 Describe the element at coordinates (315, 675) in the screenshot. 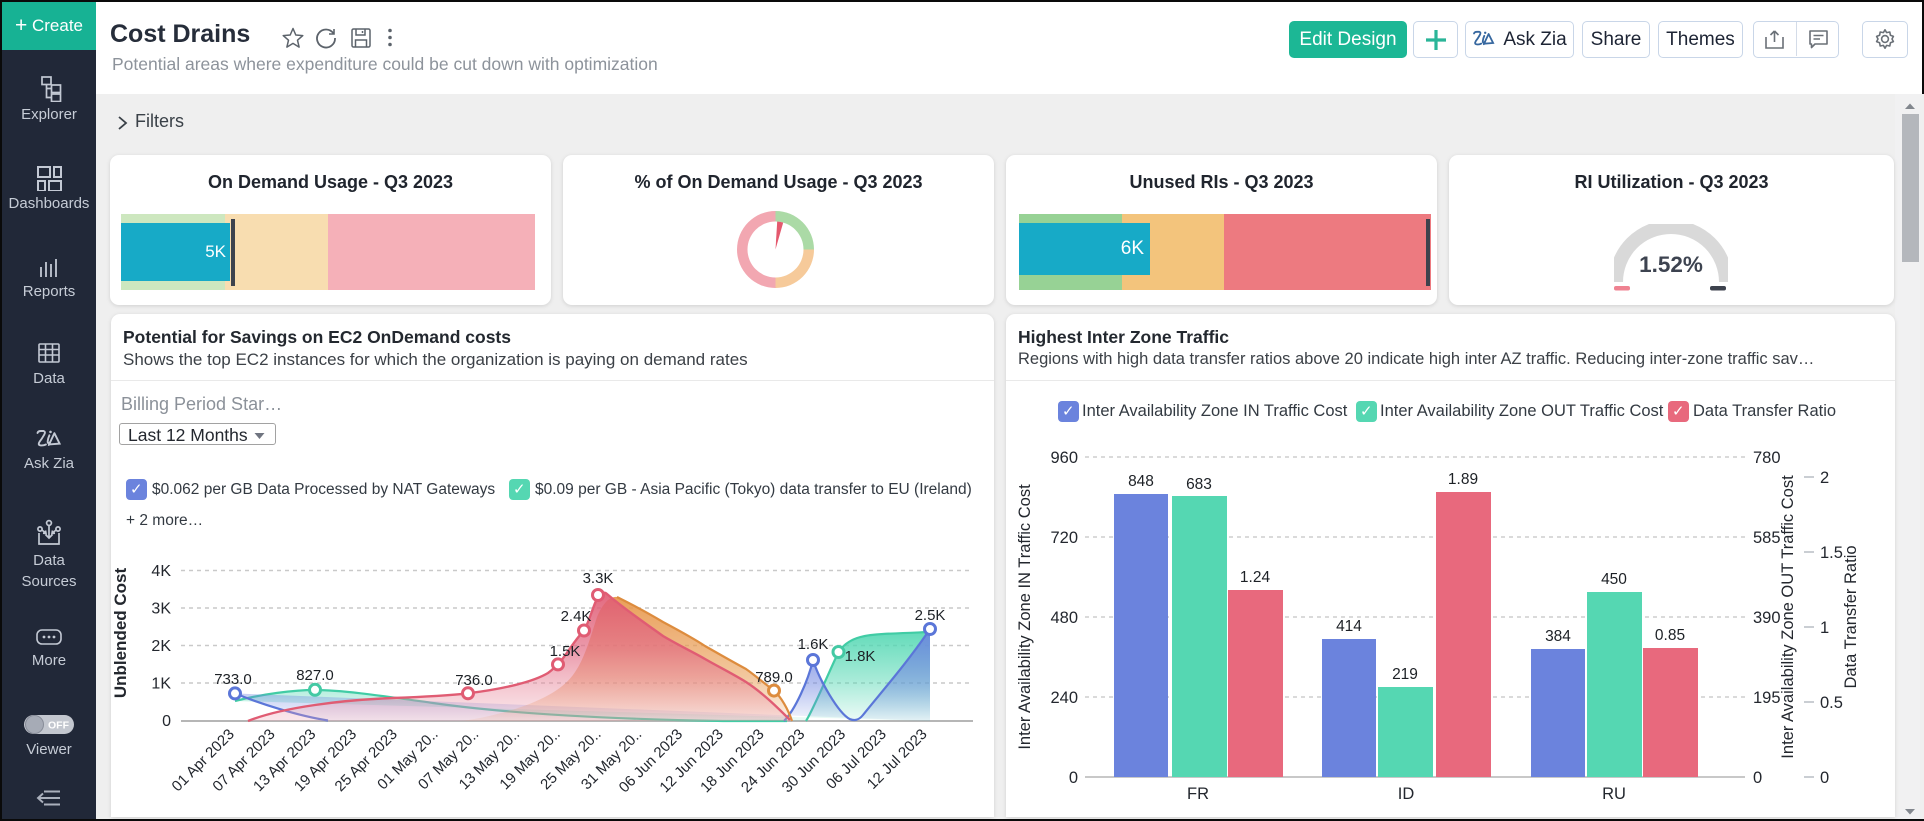

I see `svg-text: 827.0` at that location.